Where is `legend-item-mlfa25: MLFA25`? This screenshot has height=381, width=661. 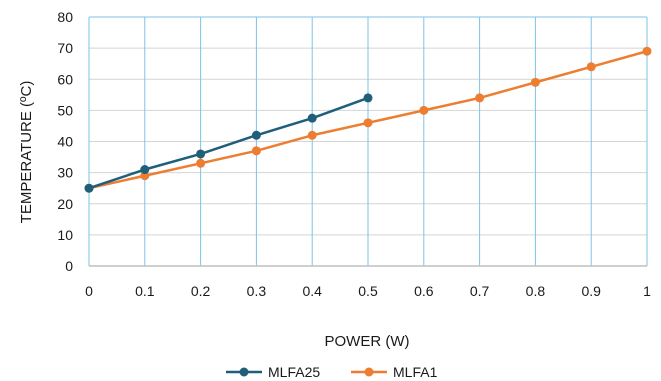 legend-item-mlfa25: MLFA25 is located at coordinates (273, 372).